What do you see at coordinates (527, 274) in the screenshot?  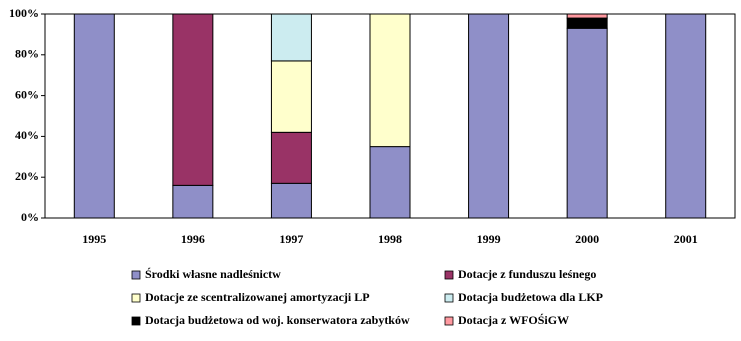 I see `legend-label: Dotacje z funduszu leśnego` at bounding box center [527, 274].